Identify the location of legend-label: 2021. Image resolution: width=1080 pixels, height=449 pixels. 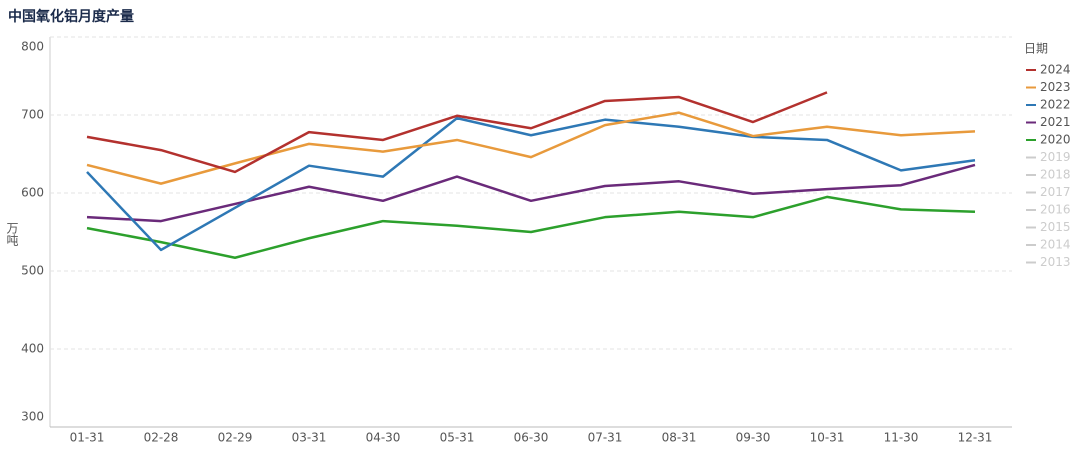
(1055, 122).